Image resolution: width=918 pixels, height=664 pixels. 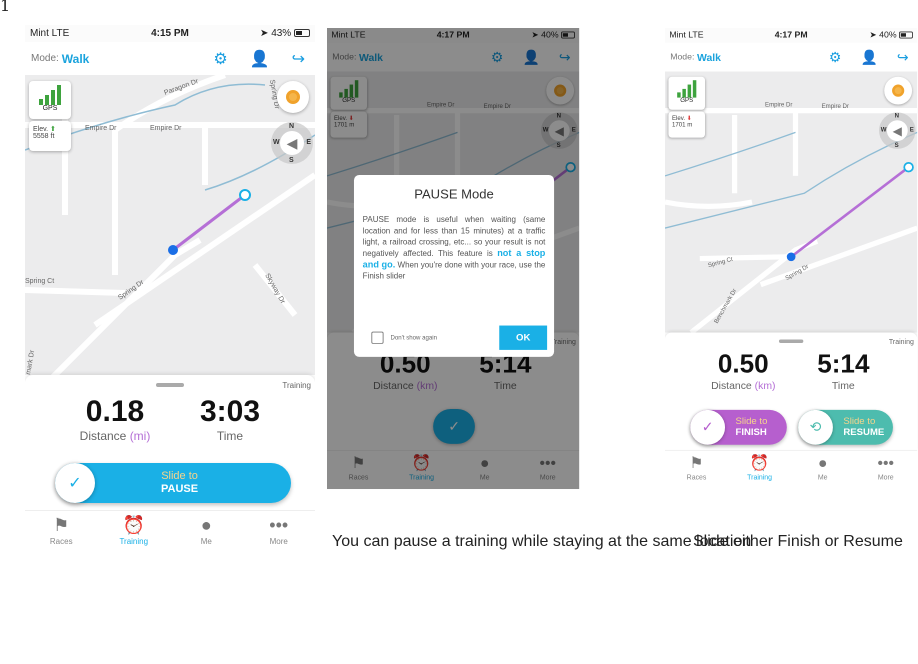 I want to click on carrier: Mint LTE, so click(x=686, y=35).